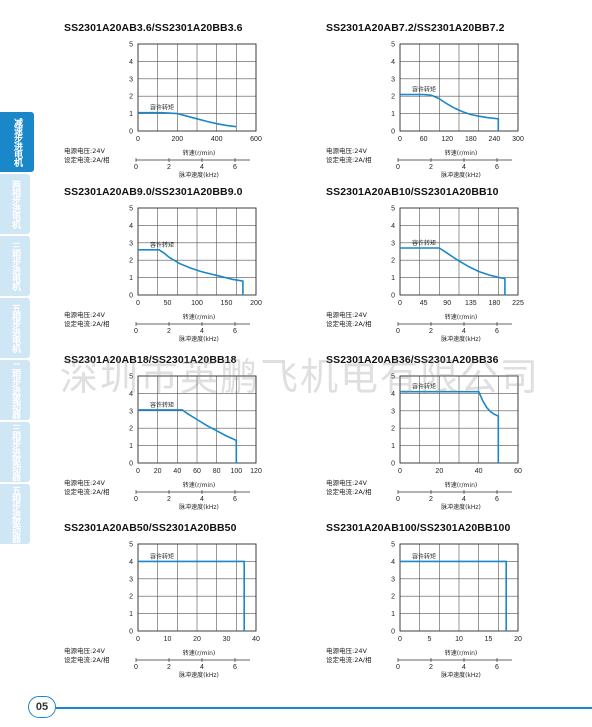 This screenshot has width=592, height=727. Describe the element at coordinates (471, 303) in the screenshot. I see `x-tick-label: 135` at that location.